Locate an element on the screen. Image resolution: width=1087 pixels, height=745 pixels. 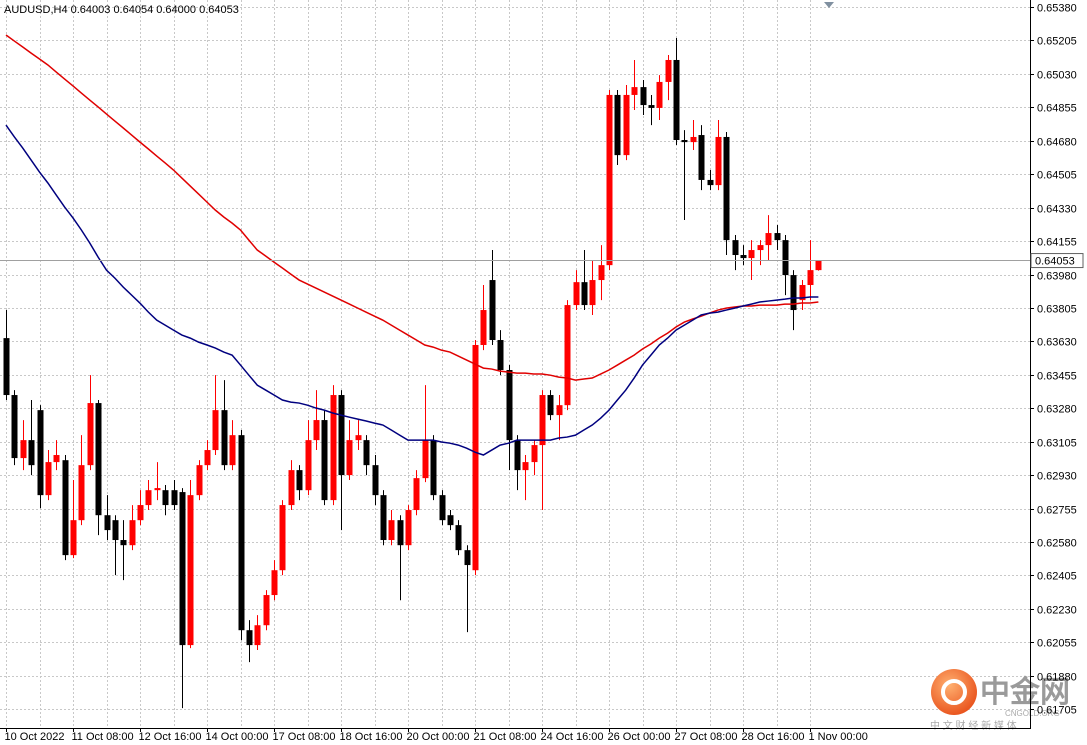
y-tick-label: 0.64855 is located at coordinates (1057, 109).